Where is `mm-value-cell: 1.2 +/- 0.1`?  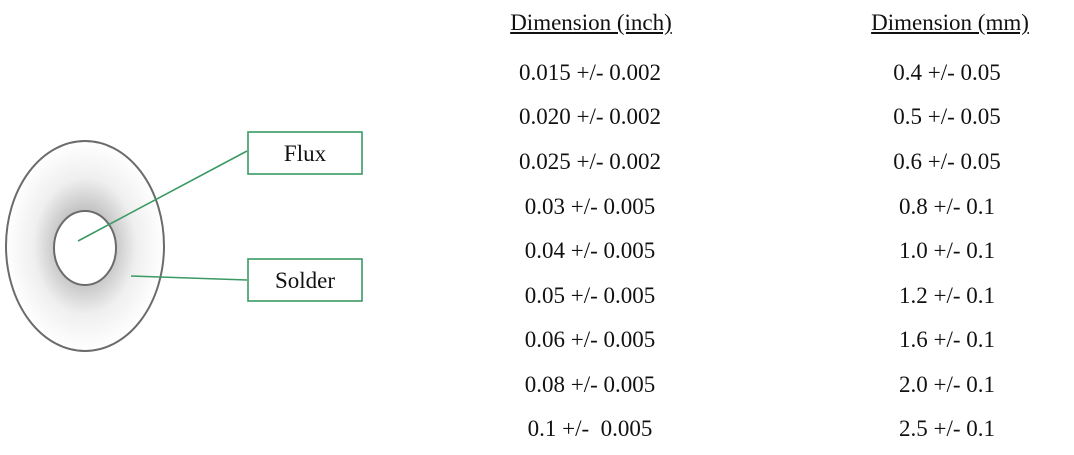 mm-value-cell: 1.2 +/- 0.1 is located at coordinates (947, 295).